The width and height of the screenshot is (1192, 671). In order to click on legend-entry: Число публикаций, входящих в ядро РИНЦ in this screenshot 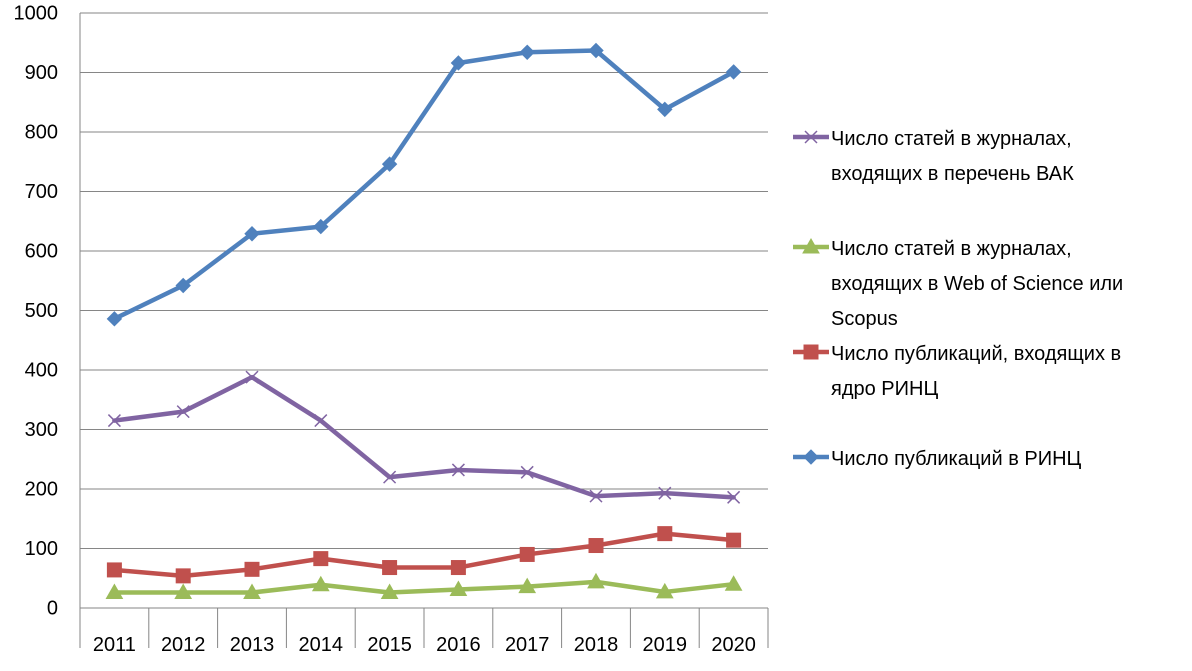, I will do `click(957, 371)`.